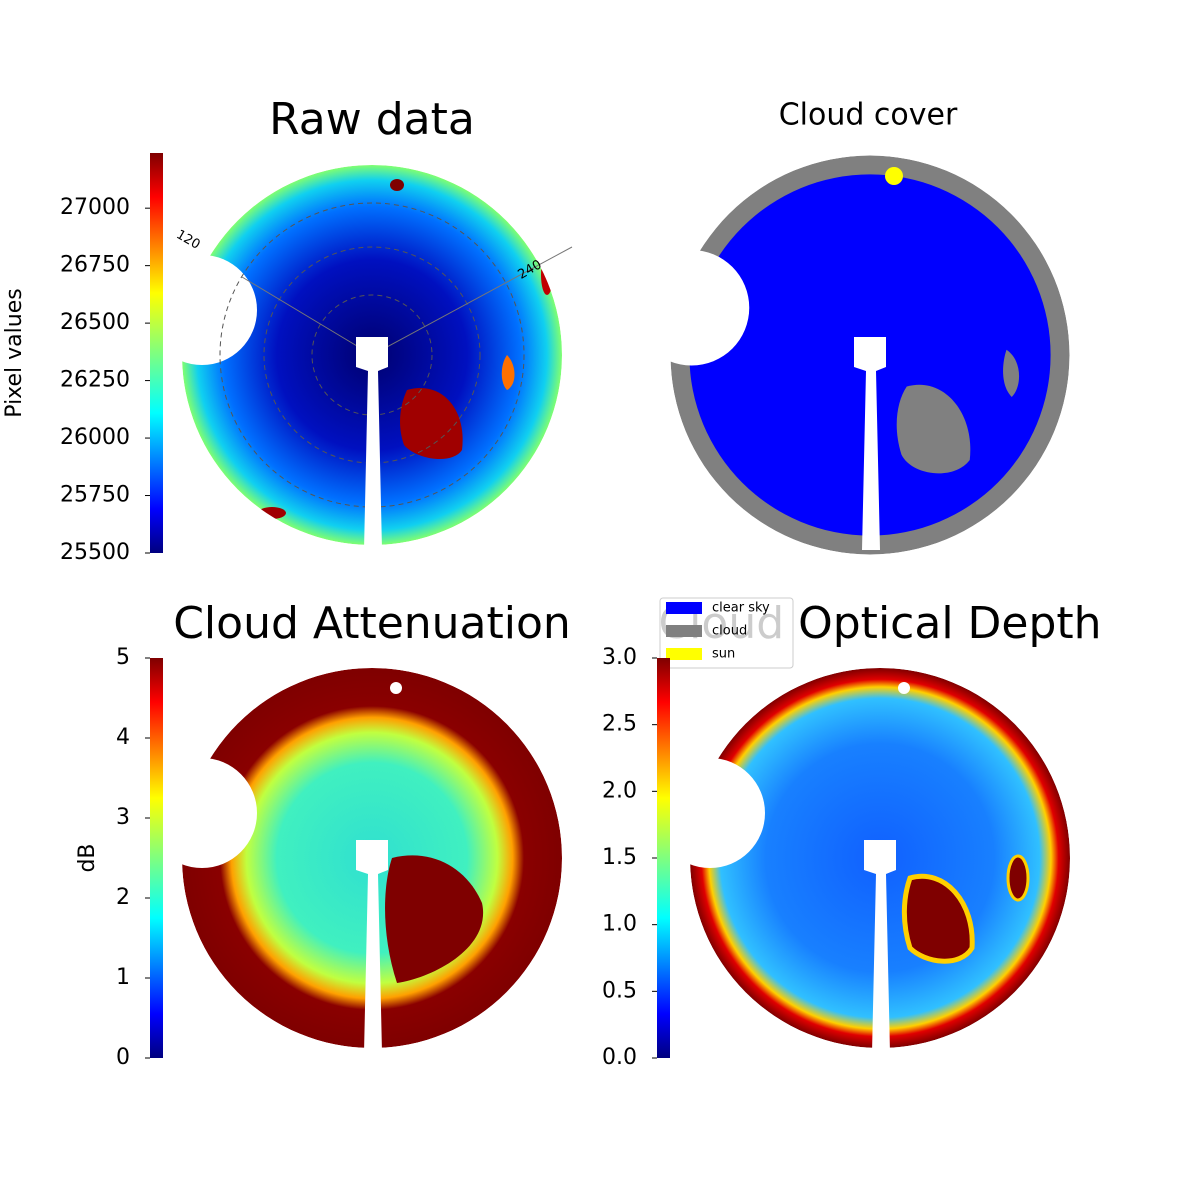  I want to click on tick-label: 3, so click(123, 817).